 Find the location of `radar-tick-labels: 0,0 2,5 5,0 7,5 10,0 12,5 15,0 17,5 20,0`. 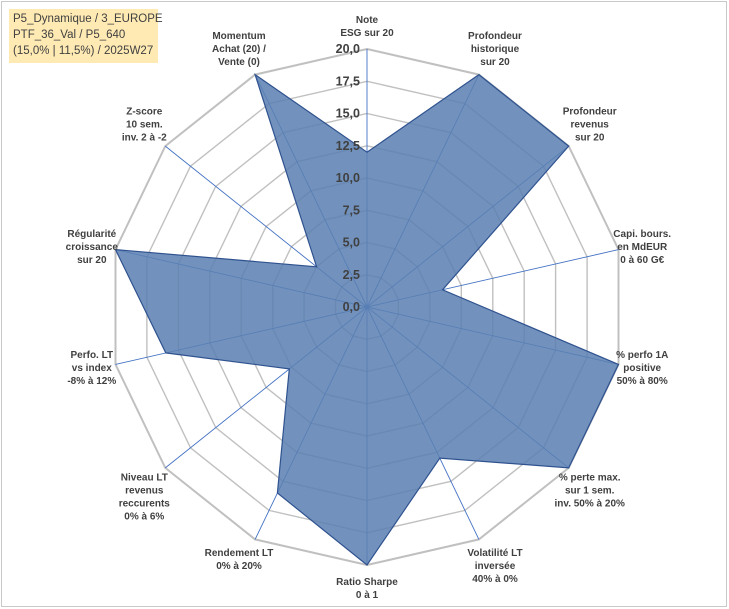

radar-tick-labels: 0,0 2,5 5,0 7,5 10,0 12,5 15,0 17,5 20,0 is located at coordinates (348, 178).